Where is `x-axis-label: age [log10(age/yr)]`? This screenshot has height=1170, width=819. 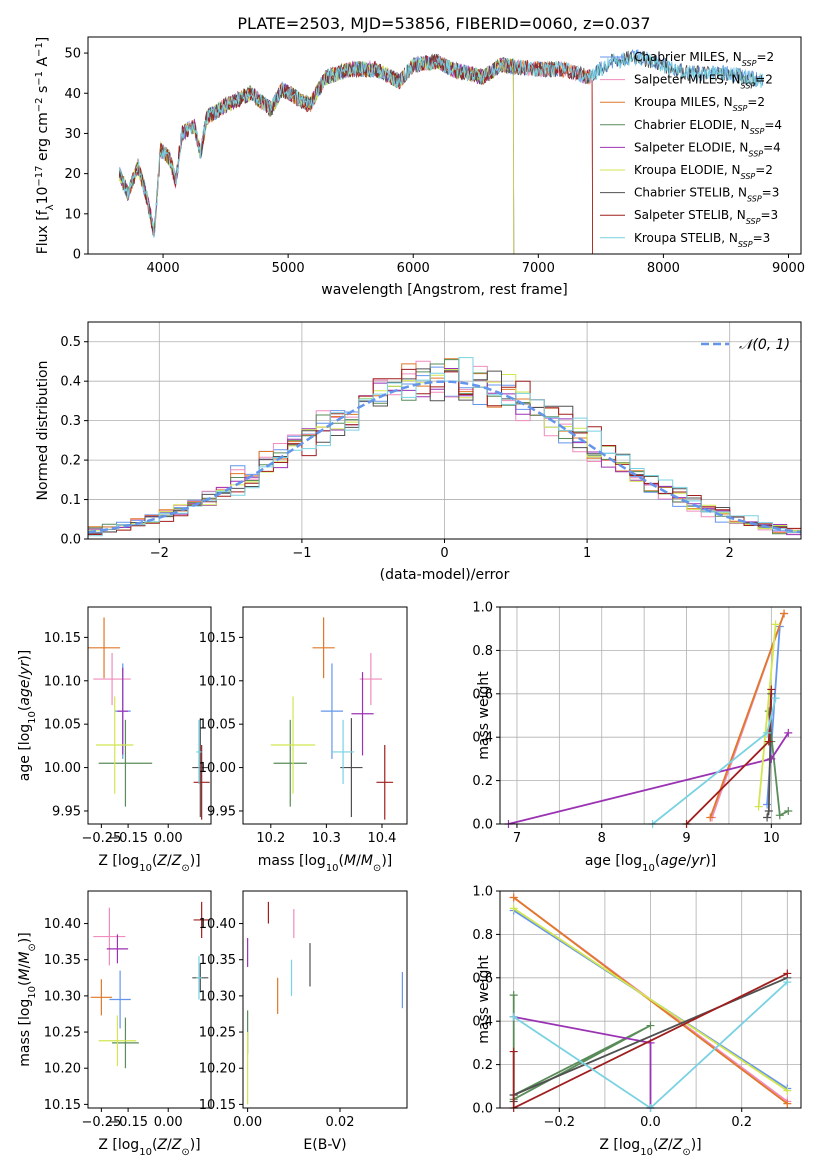 x-axis-label: age [log10(age/yr)] is located at coordinates (650, 863).